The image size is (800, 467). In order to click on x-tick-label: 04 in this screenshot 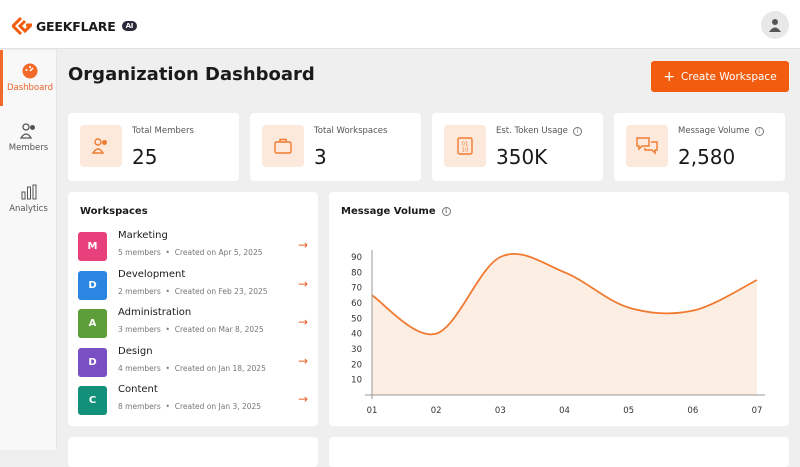, I will do `click(564, 411)`.